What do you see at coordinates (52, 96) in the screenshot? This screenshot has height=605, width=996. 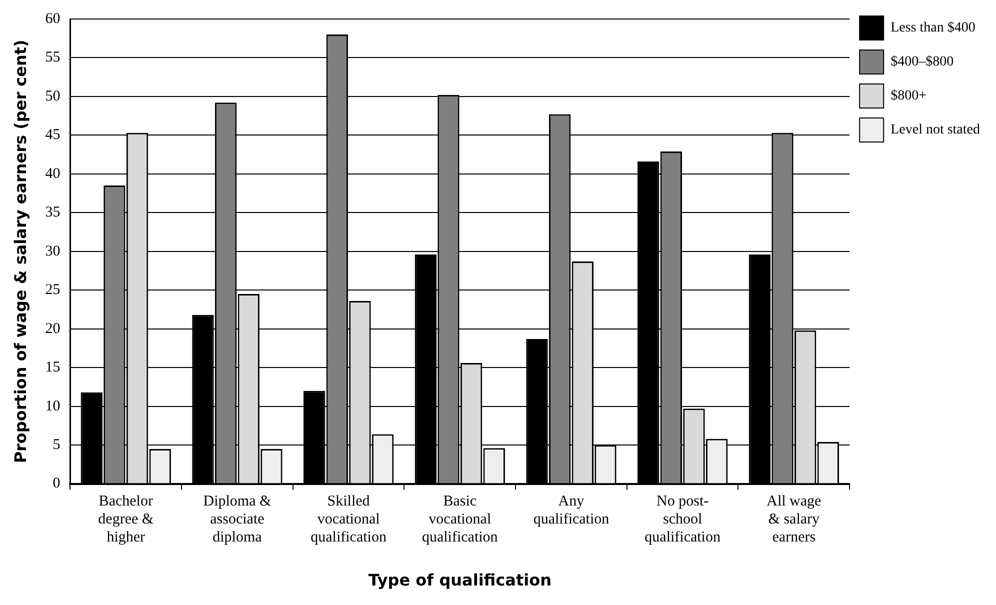 I see `y-tick-label: 50` at bounding box center [52, 96].